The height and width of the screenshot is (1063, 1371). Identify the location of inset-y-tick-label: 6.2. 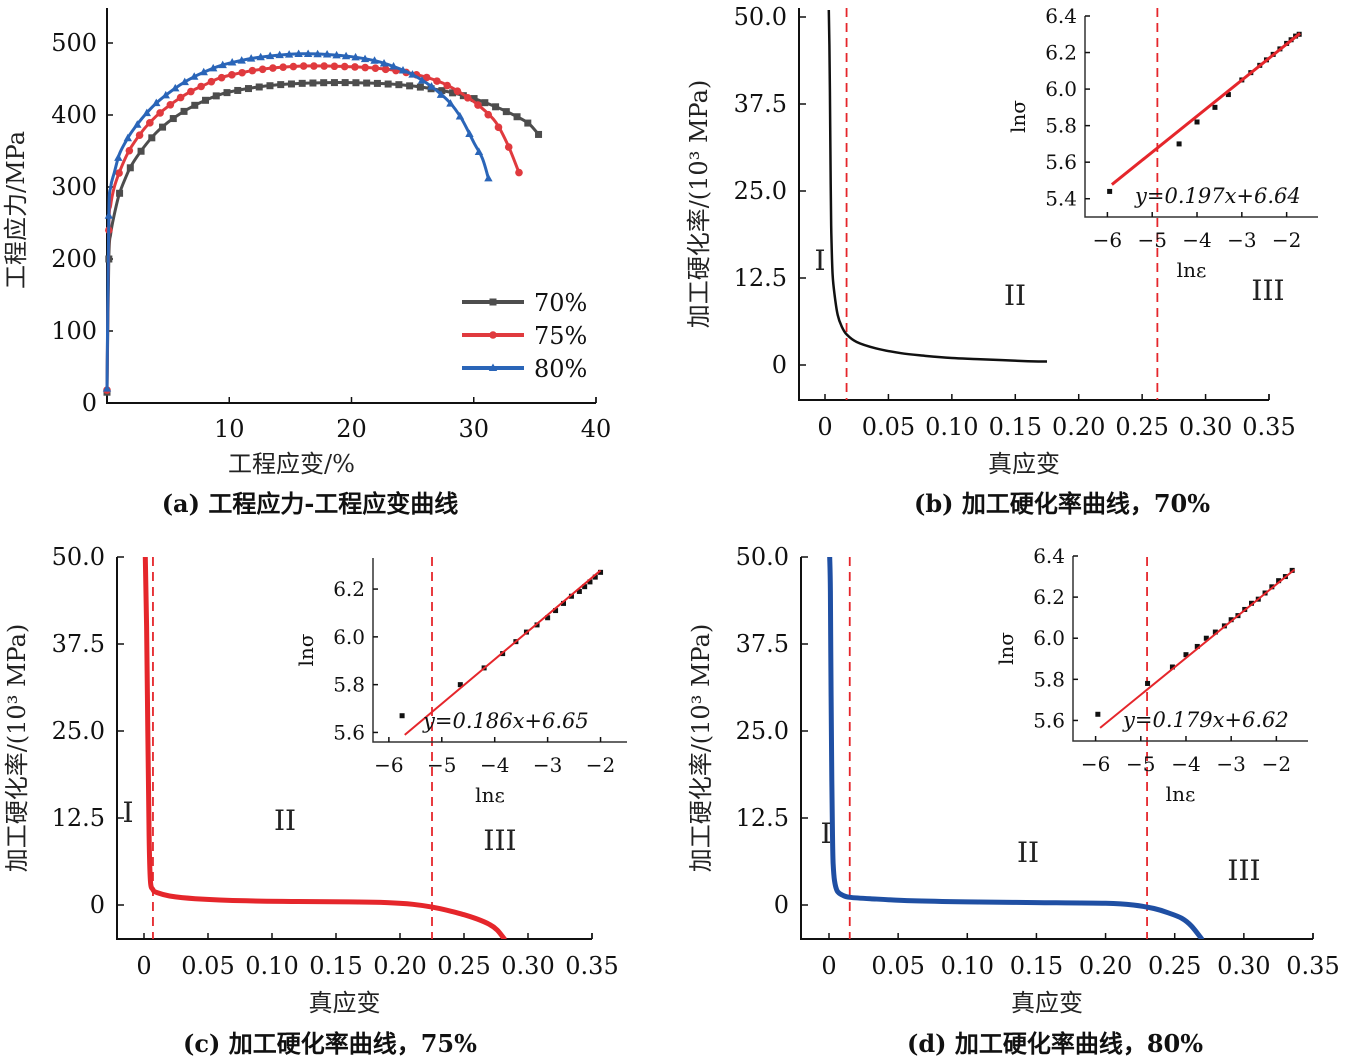
(349, 589).